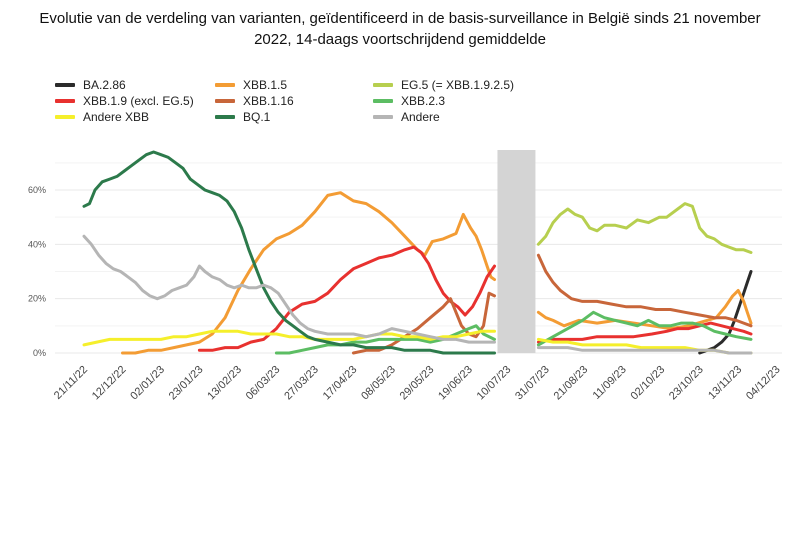 This screenshot has width=800, height=559. What do you see at coordinates (532, 383) in the screenshot?
I see `x-tick-label: 31/07/23` at bounding box center [532, 383].